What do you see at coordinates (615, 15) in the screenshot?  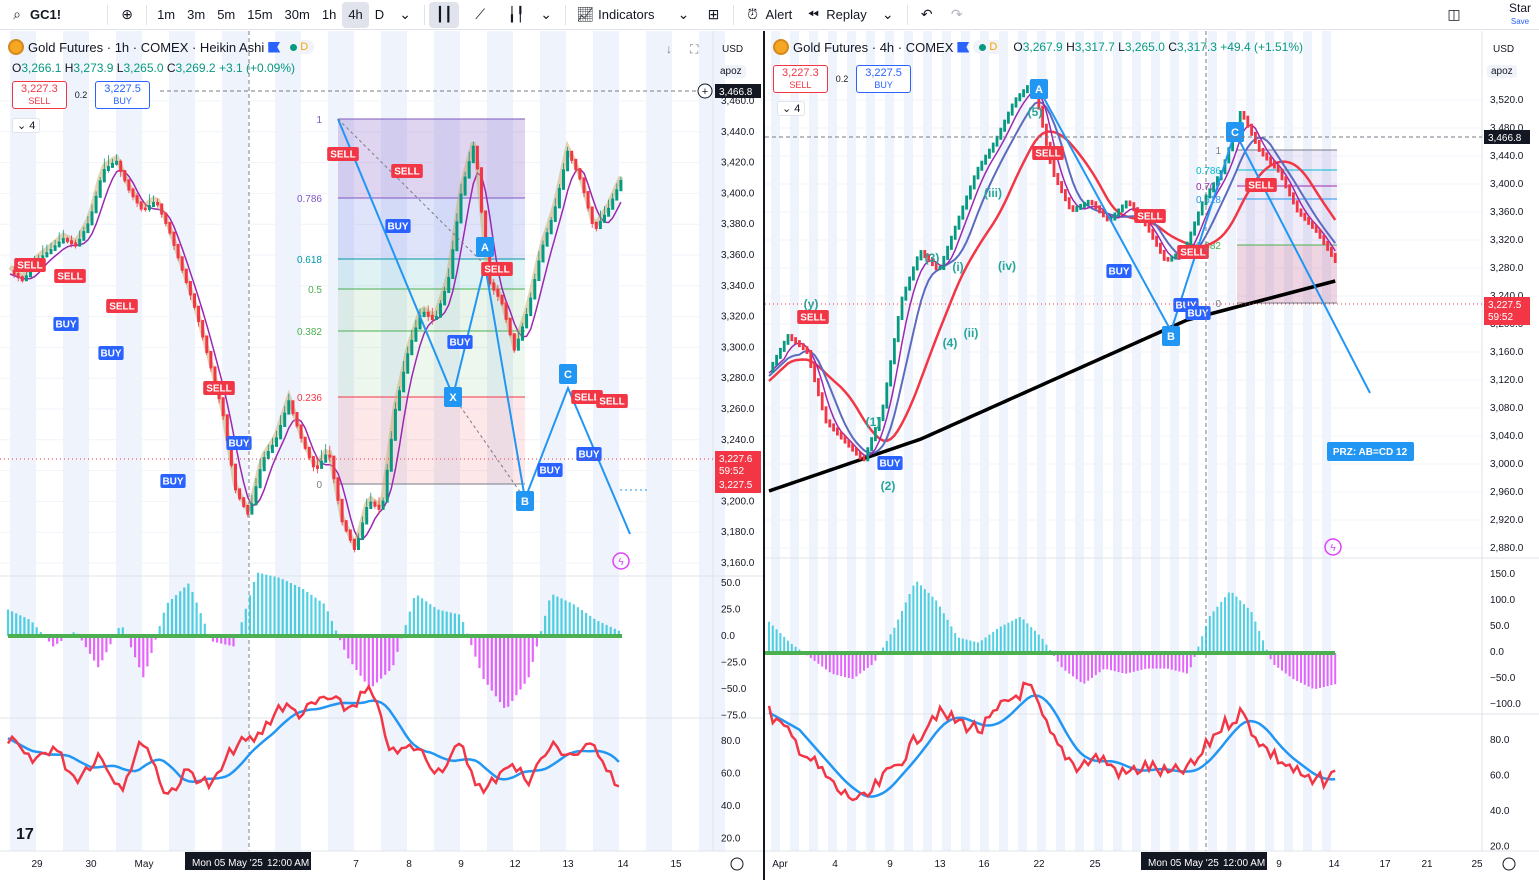 I see `indicators-button: 📈︎ Indicators` at bounding box center [615, 15].